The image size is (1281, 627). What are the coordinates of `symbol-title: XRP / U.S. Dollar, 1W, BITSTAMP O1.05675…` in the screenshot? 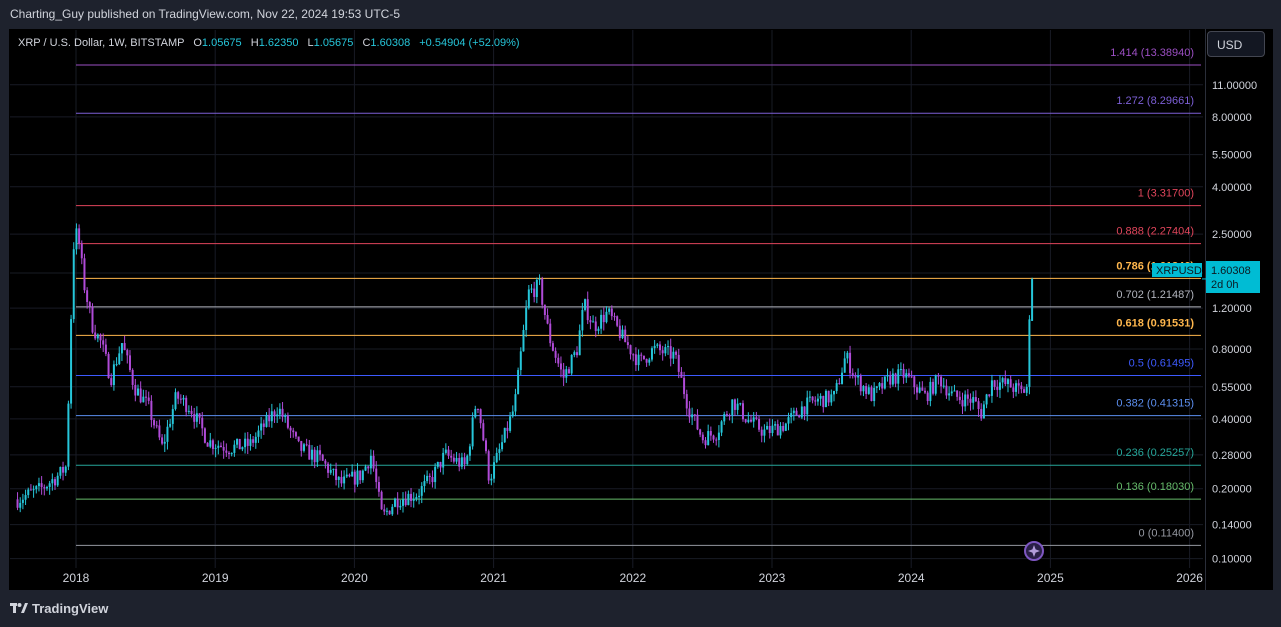 It's located at (269, 43).